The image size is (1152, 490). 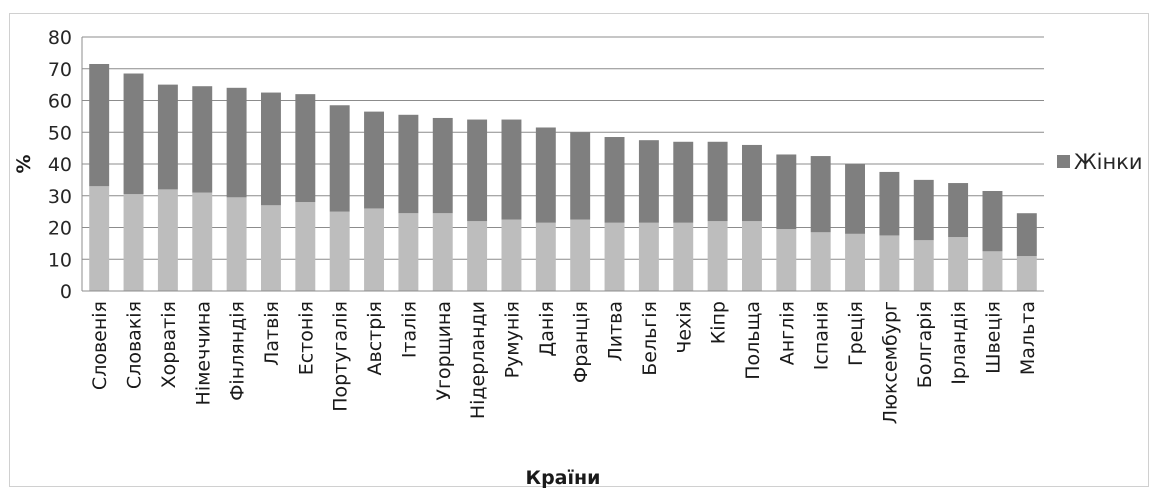 What do you see at coordinates (787, 333) in the screenshot?
I see `x-category-label: Англія` at bounding box center [787, 333].